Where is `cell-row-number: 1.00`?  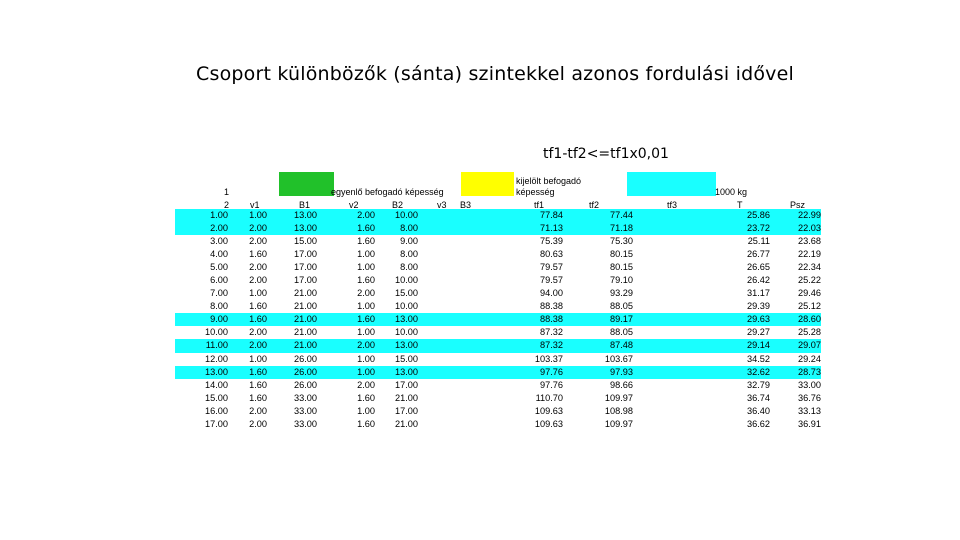 cell-row-number: 1.00 is located at coordinates (219, 215).